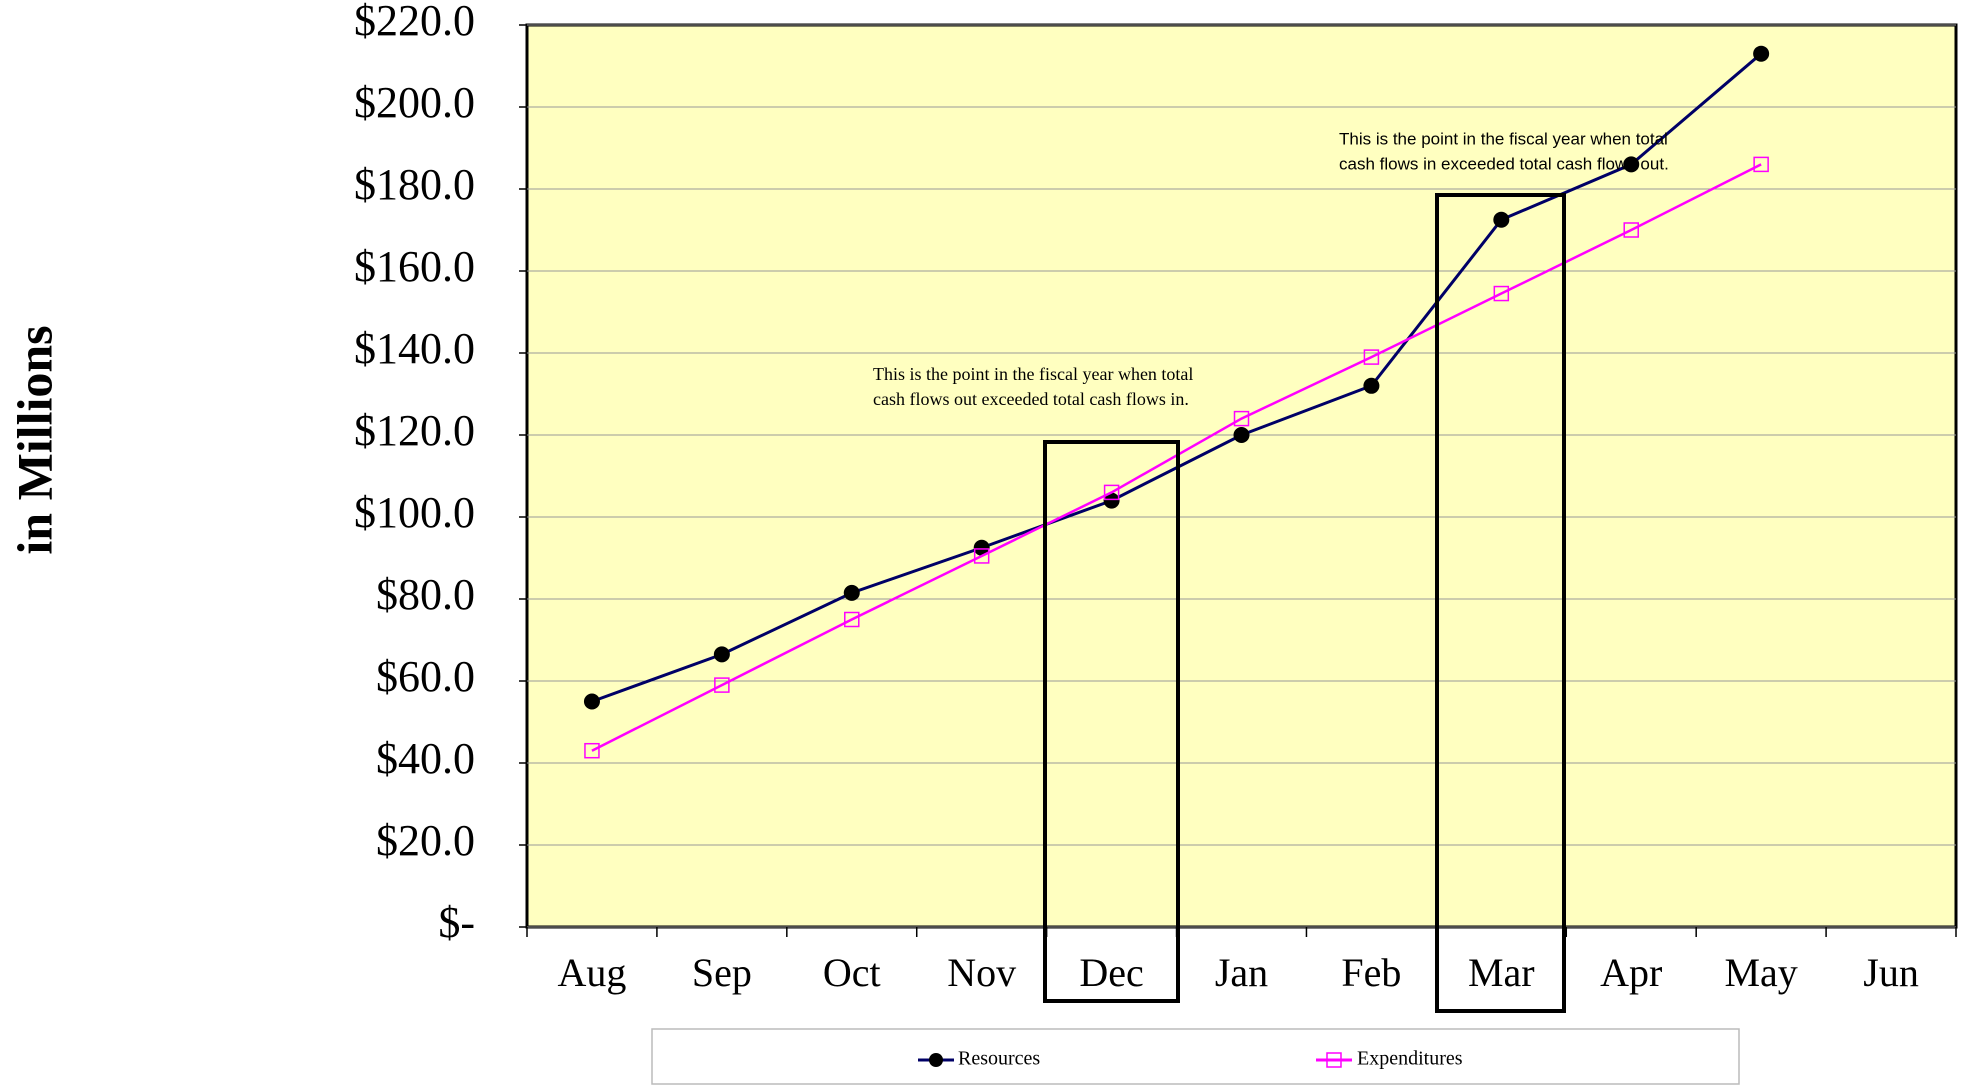 This screenshot has height=1091, width=1965. I want to click on x-tick-label: Jun, so click(1891, 972).